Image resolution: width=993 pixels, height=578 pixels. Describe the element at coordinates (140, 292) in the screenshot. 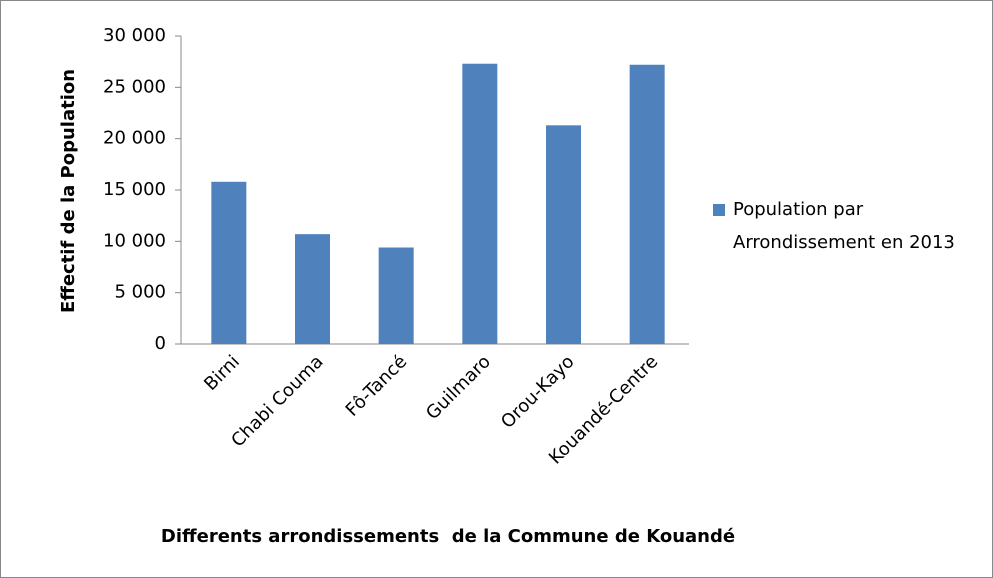

I see `y-tick-label: 5 000` at that location.